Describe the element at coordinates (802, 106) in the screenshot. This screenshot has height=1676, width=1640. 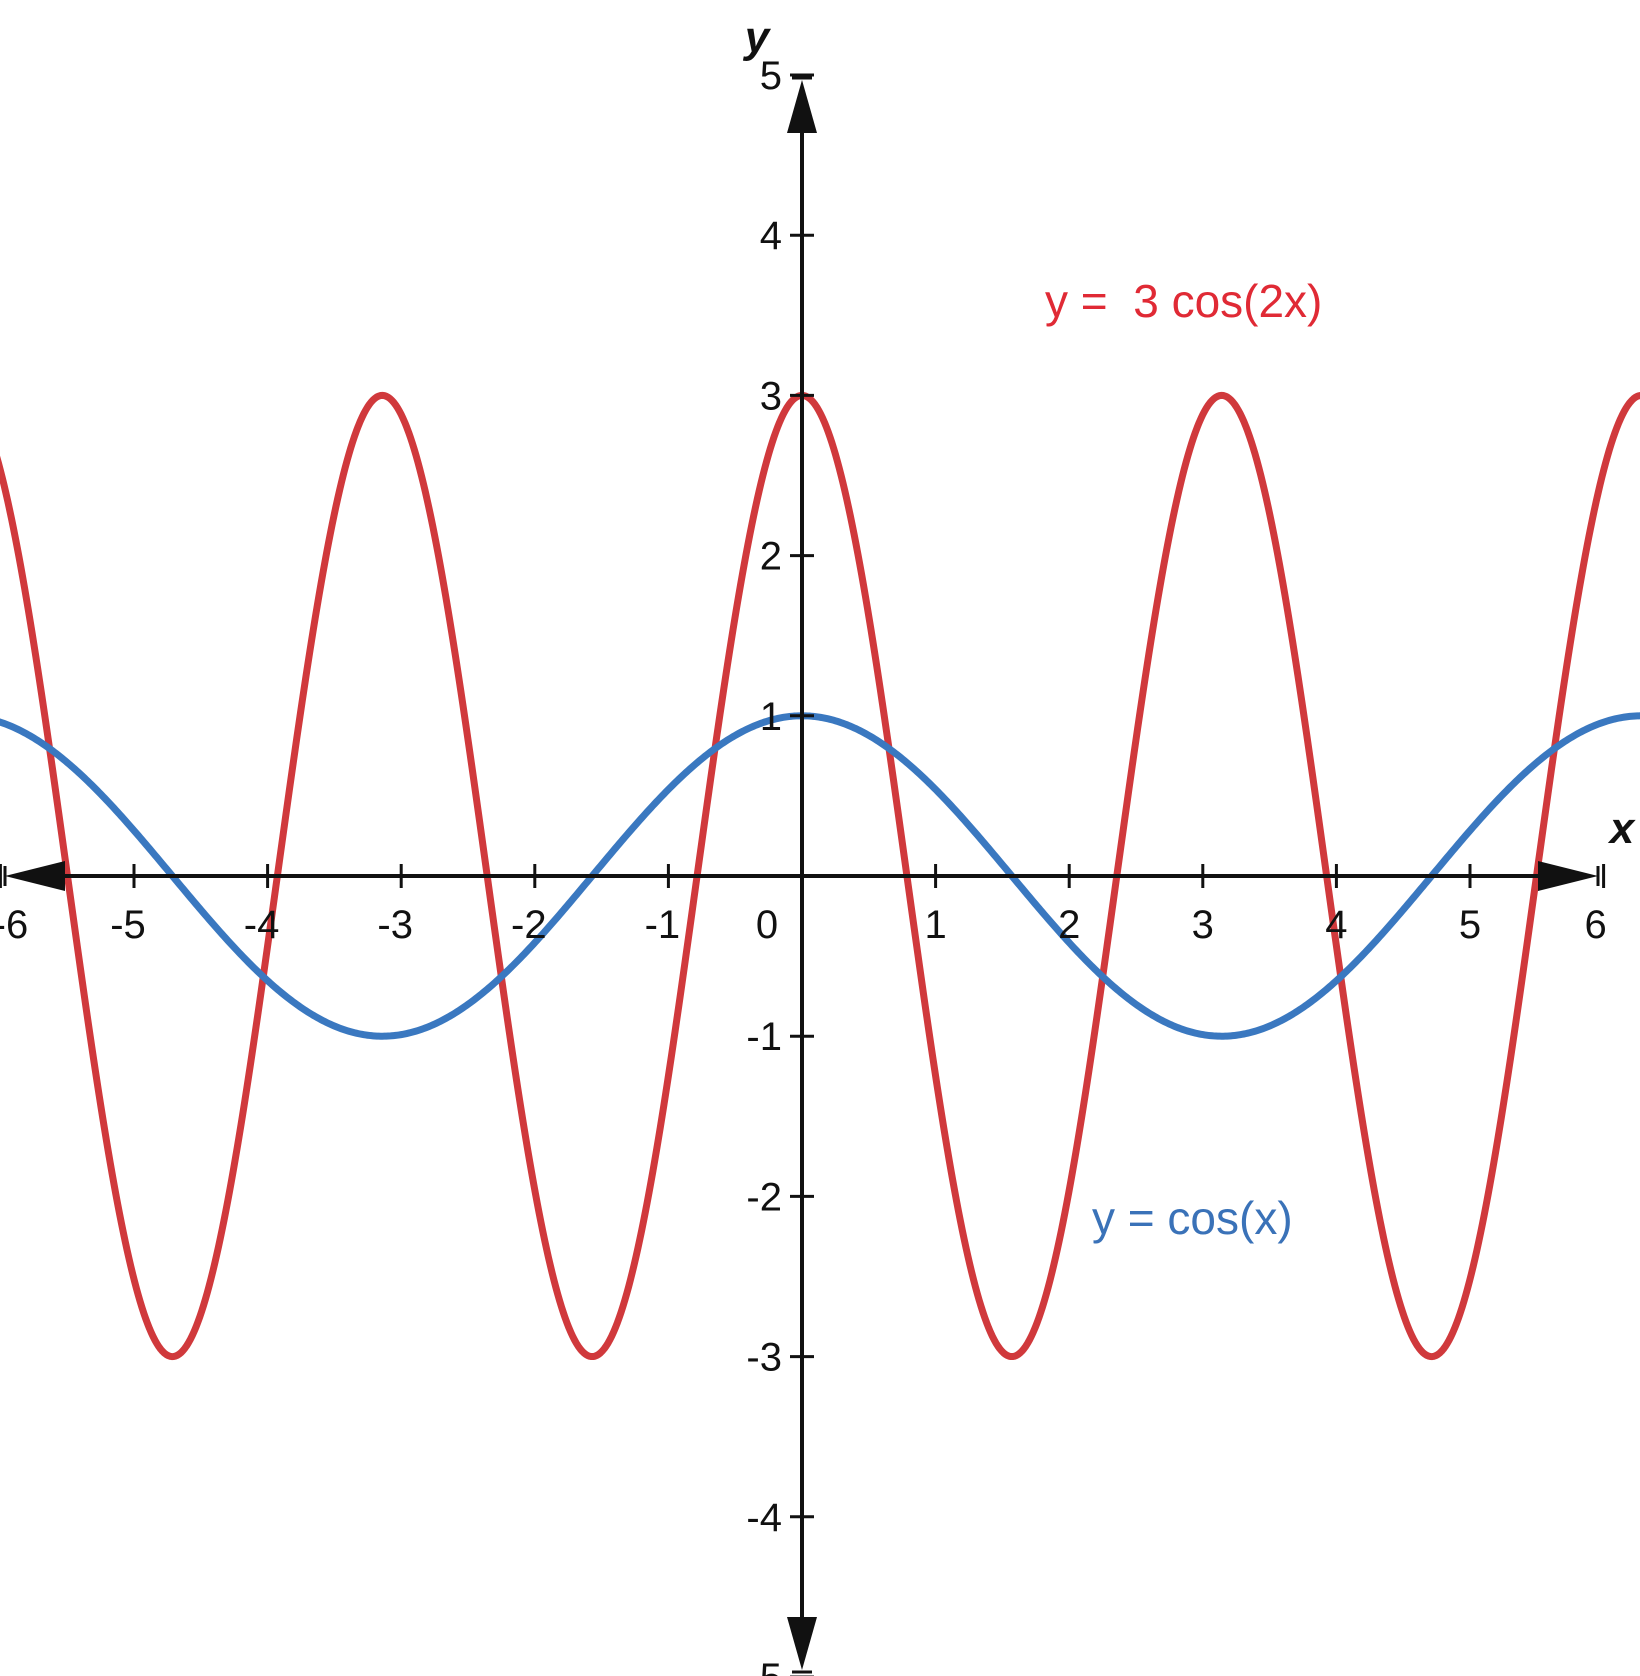
I see `y-axis-arrow-up` at that location.